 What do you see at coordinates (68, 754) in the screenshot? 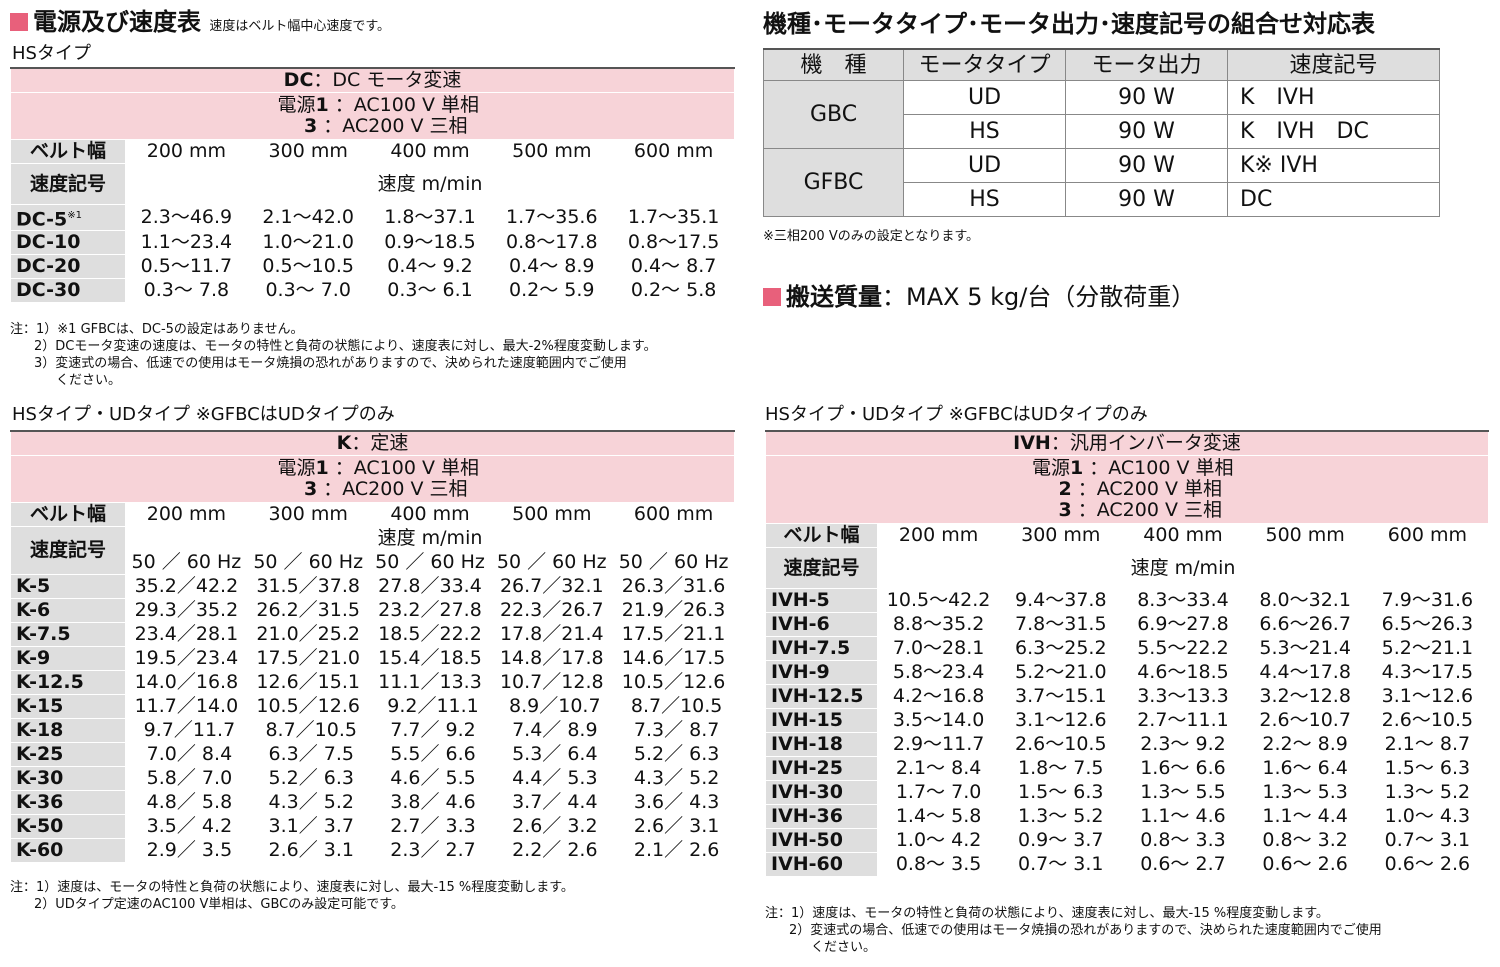
I see `k-speed-code: K-25` at bounding box center [68, 754].